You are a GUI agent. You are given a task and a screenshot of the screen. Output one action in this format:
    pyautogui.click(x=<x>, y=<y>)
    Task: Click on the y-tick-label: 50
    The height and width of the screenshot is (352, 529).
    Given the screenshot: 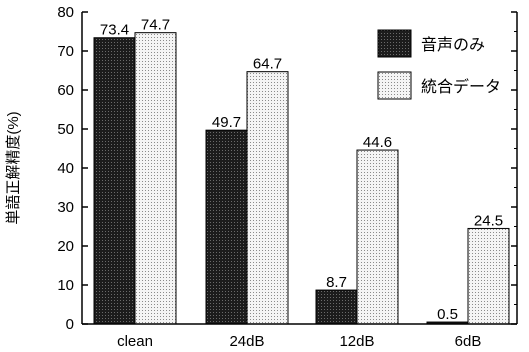 What is the action you would take?
    pyautogui.click(x=65, y=129)
    